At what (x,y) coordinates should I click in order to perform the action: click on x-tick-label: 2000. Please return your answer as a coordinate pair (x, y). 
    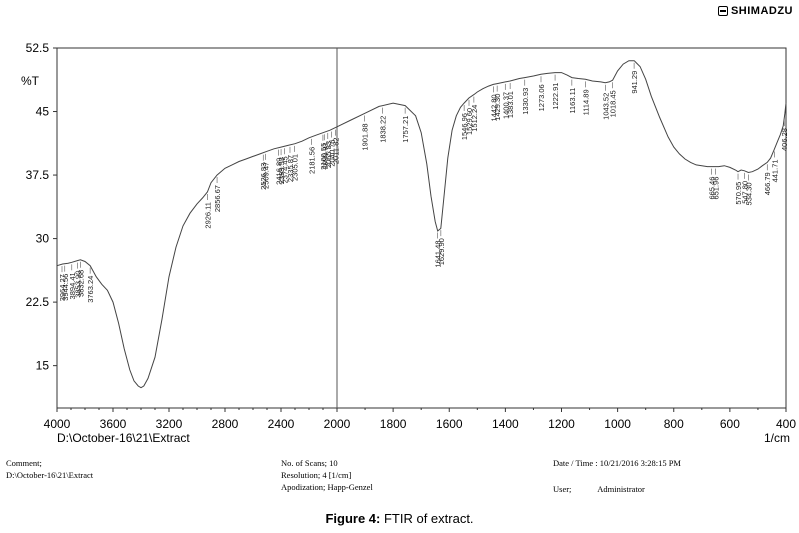
    Looking at the image, I should click on (337, 424).